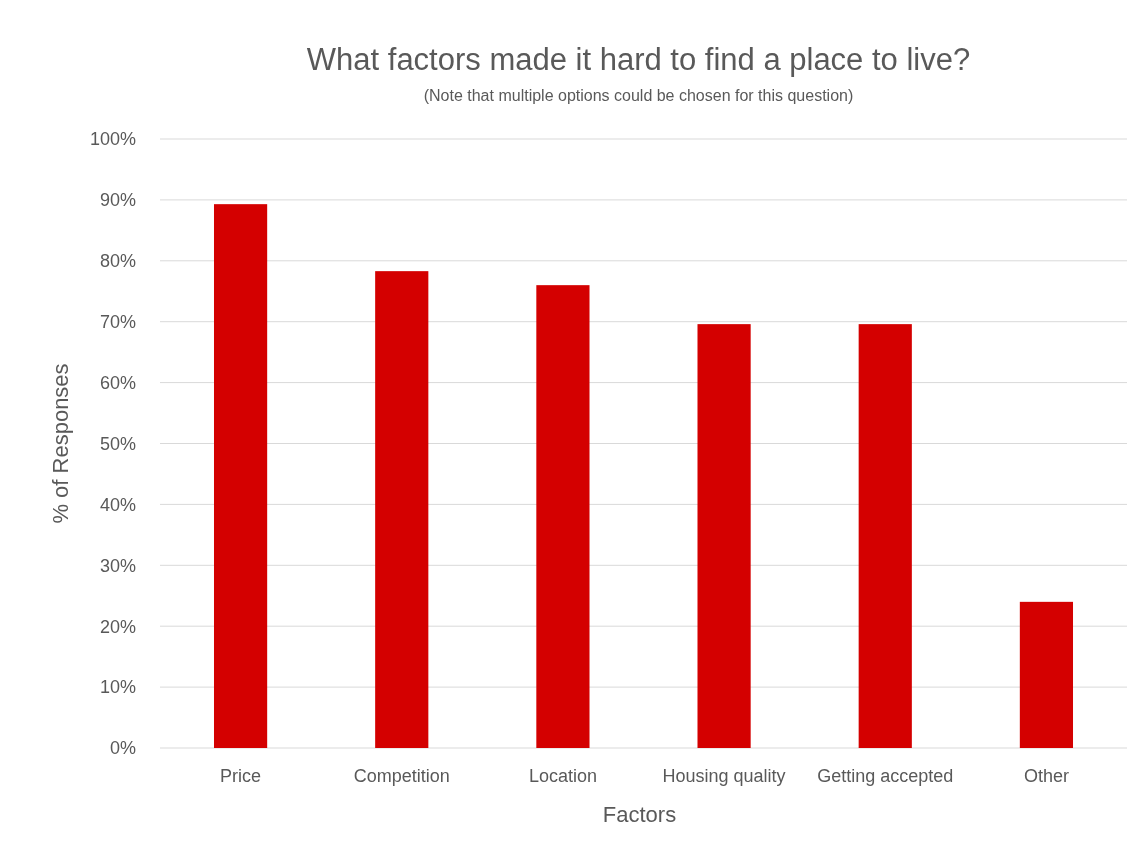 This screenshot has height=854, width=1142. I want to click on y-tick-label: 100%, so click(112, 139).